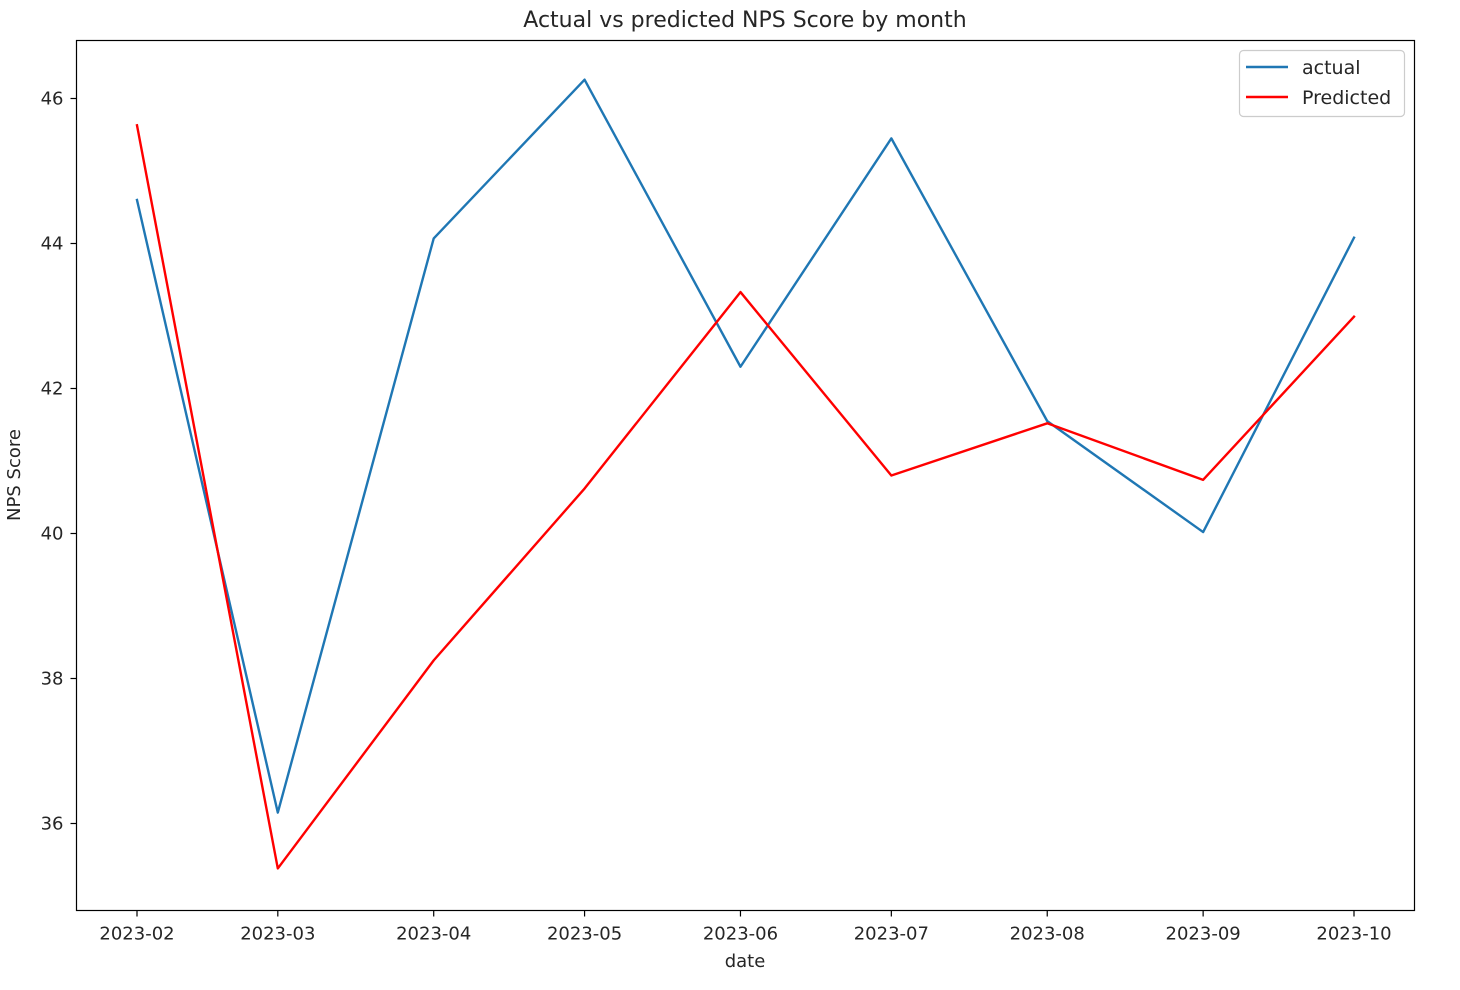 This screenshot has height=990, width=1460. Describe the element at coordinates (1353, 934) in the screenshot. I see `x-tick-label: 2023-10` at that location.